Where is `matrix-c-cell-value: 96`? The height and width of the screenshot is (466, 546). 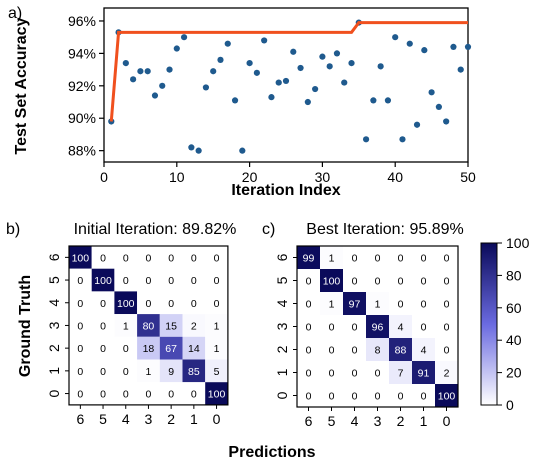
matrix-c-cell-value: 96 is located at coordinates (378, 328).